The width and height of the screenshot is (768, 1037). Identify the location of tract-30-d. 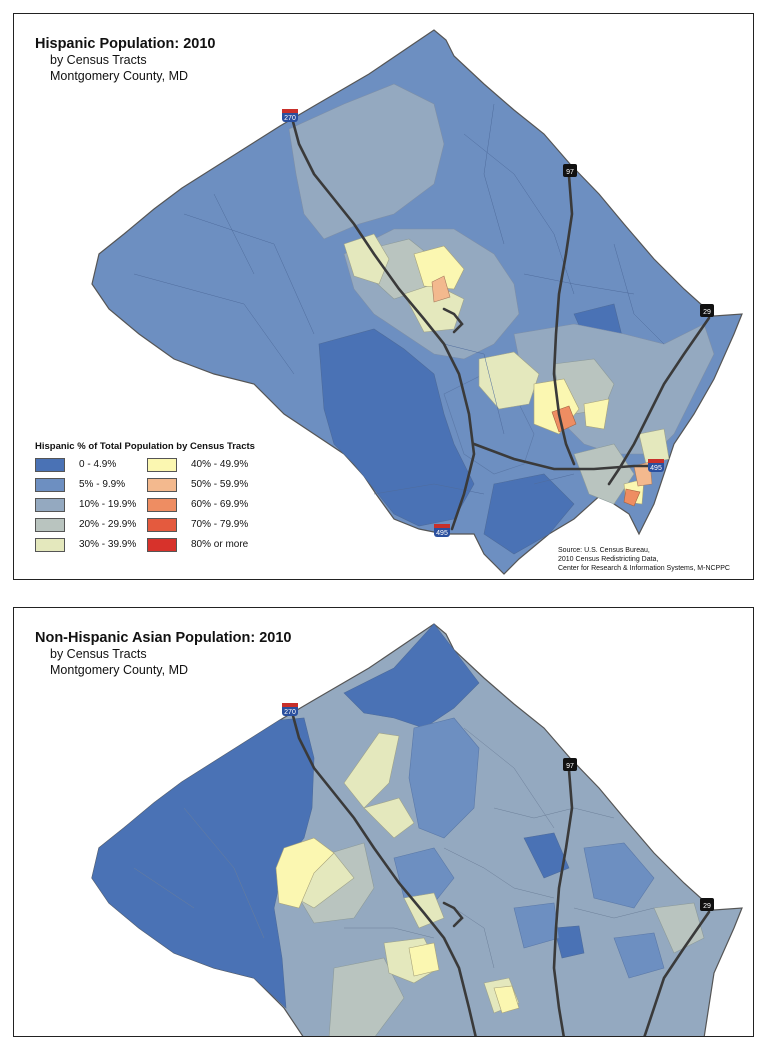
(654, 446).